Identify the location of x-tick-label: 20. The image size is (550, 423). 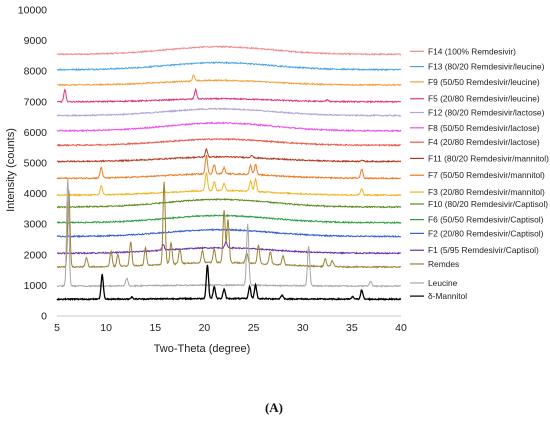
(205, 328).